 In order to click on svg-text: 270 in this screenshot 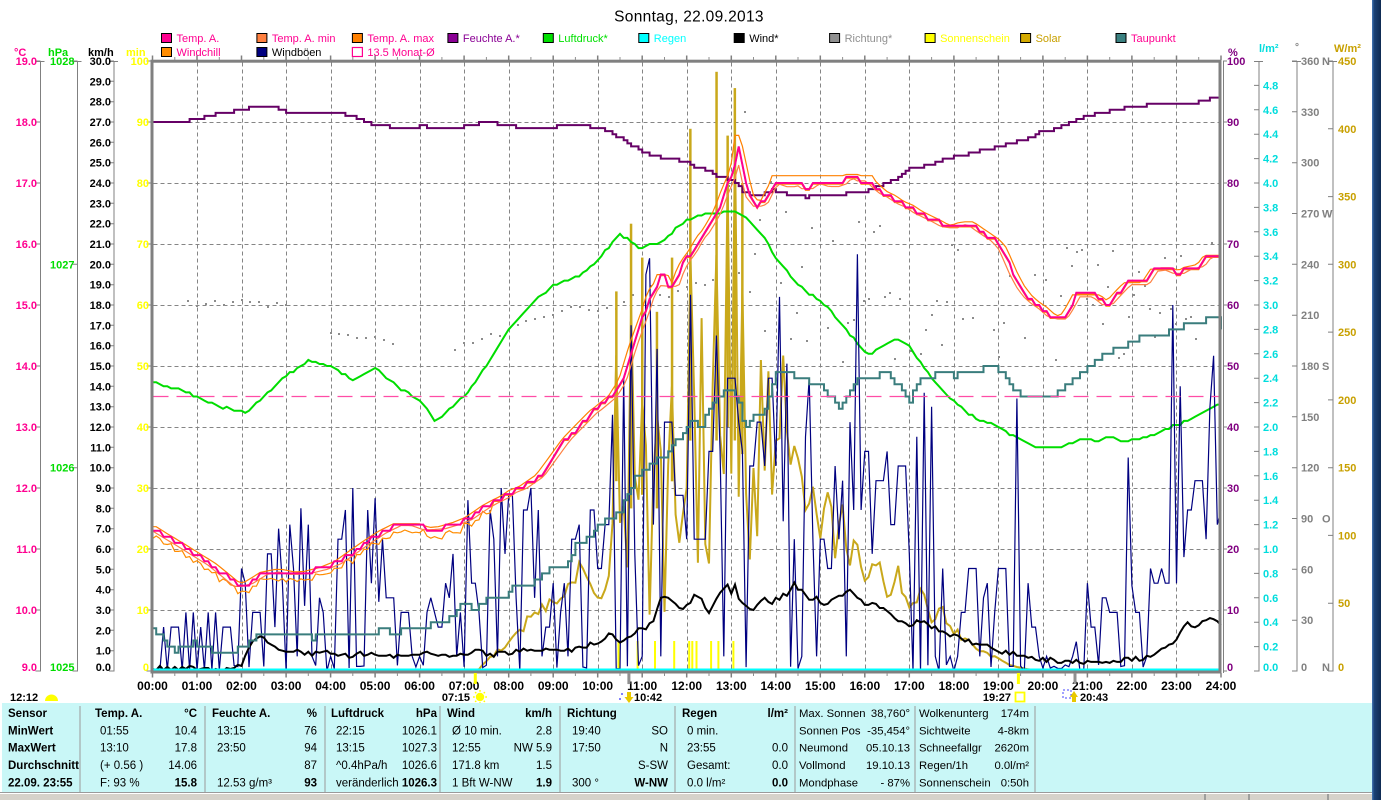, I will do `click(1310, 215)`.